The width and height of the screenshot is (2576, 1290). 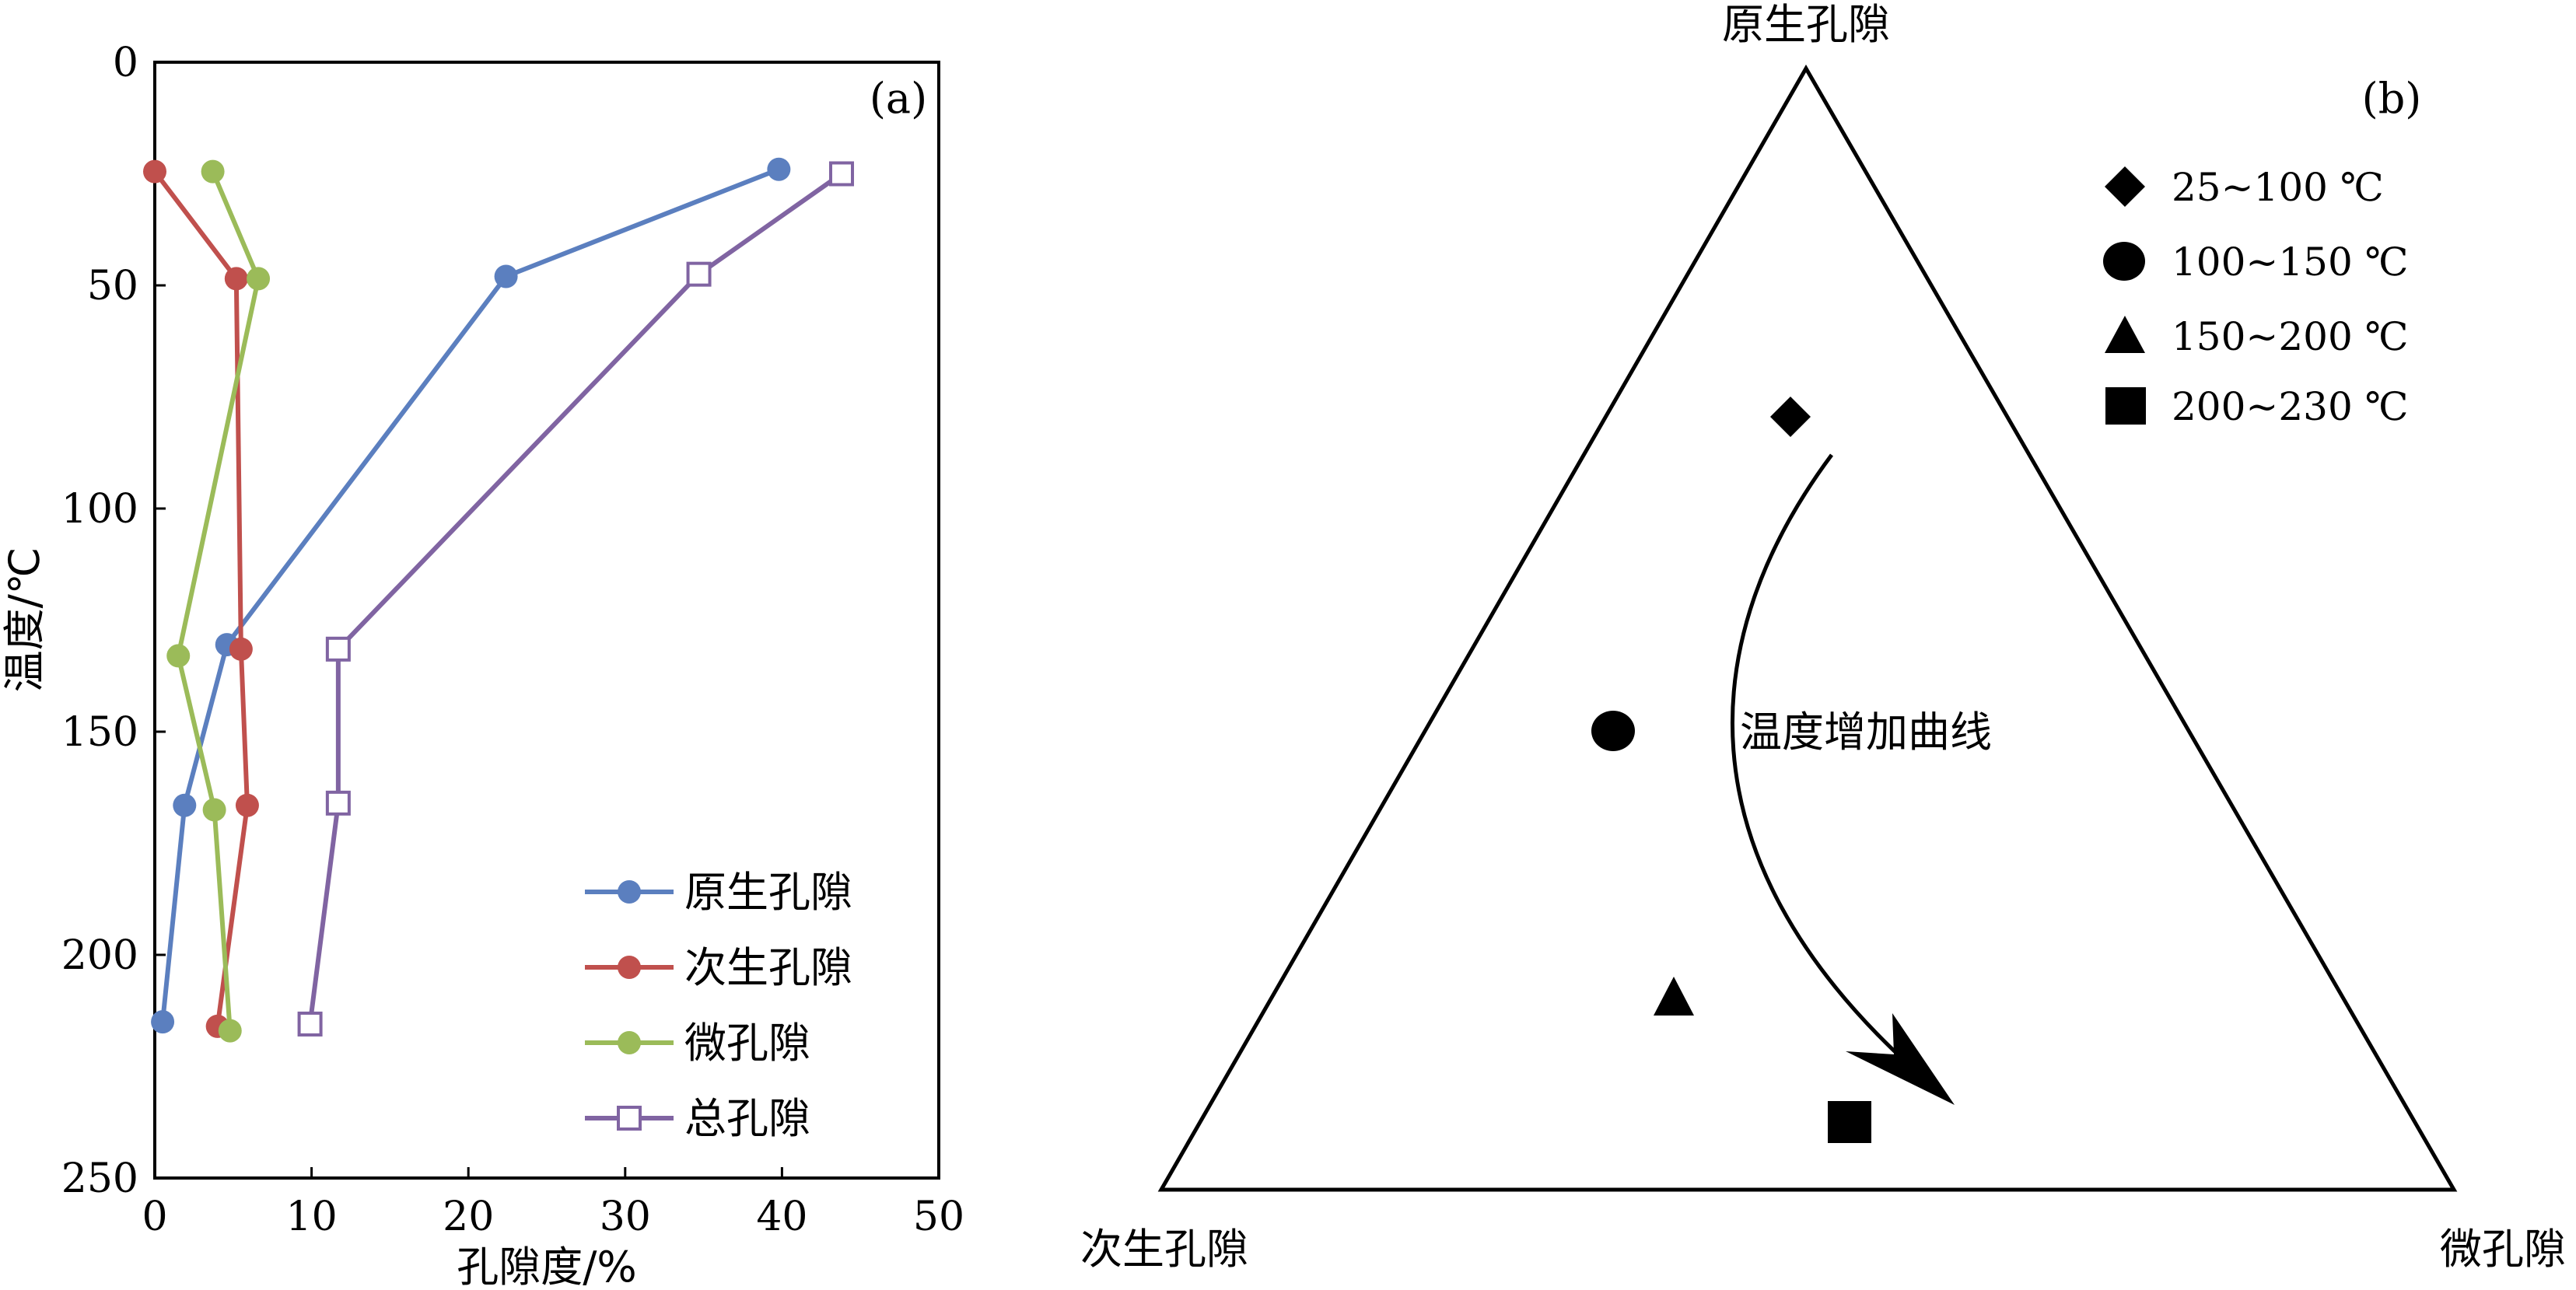 I want to click on legend-label-triangle: 150~200 ℃, so click(x=2290, y=336).